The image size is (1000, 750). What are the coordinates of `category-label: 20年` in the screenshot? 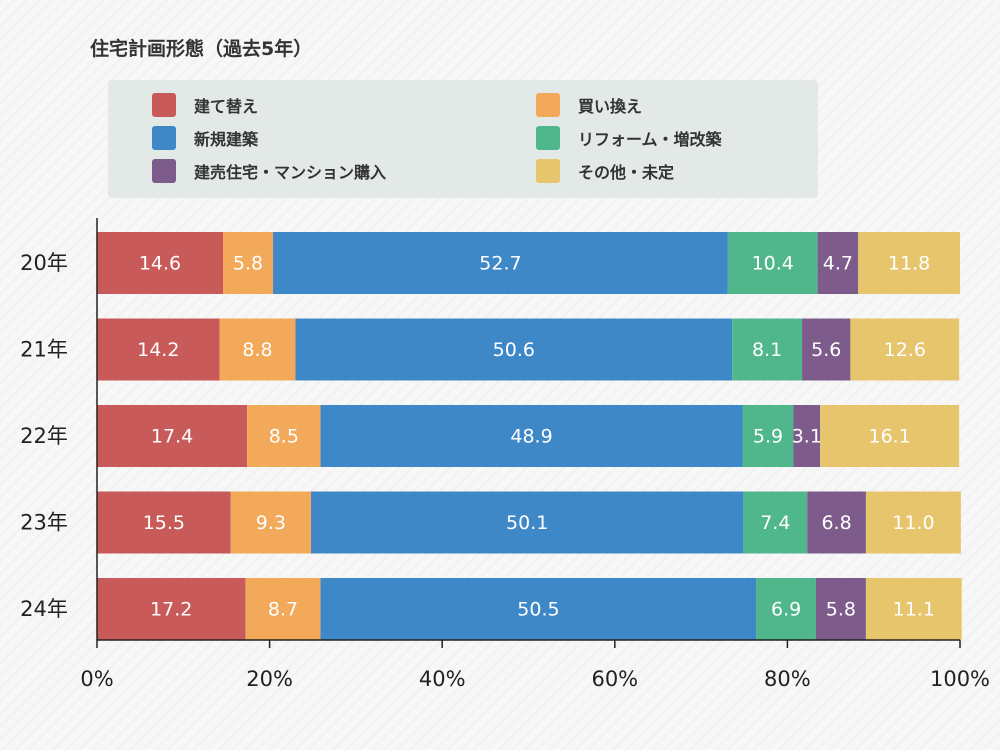 It's located at (44, 263).